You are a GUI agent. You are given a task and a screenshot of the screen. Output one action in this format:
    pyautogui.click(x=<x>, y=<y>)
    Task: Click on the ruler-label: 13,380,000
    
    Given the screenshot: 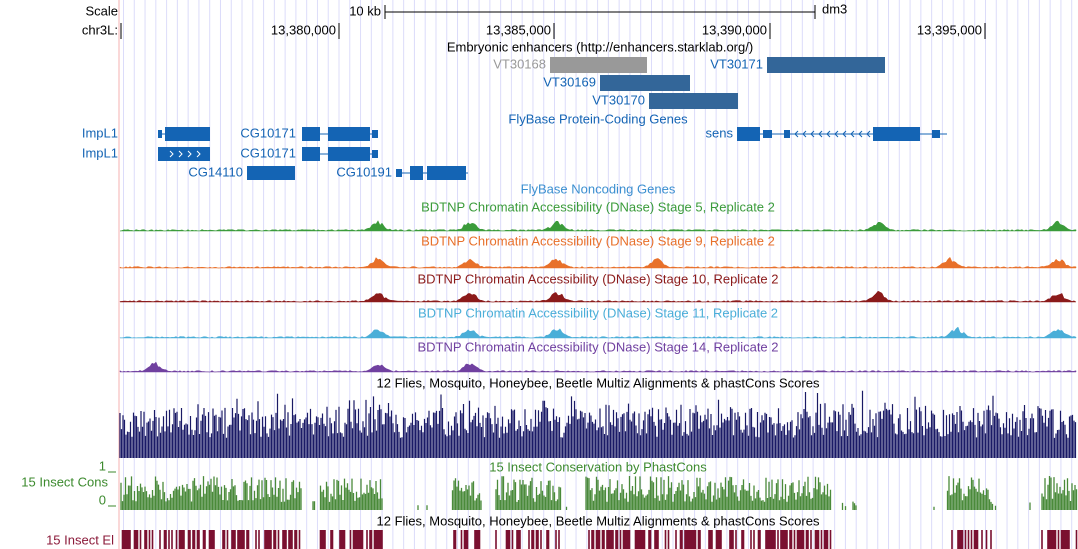 What is the action you would take?
    pyautogui.click(x=303, y=29)
    